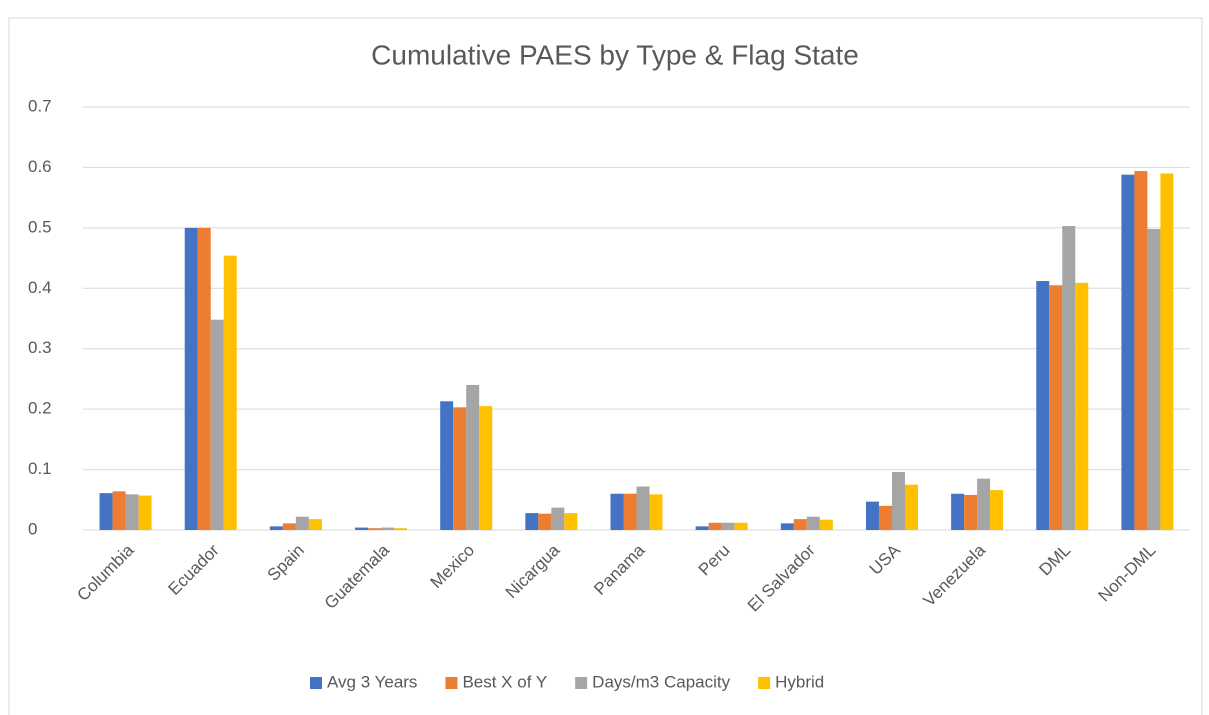  I want to click on y-tick-label: 0, so click(32, 528).